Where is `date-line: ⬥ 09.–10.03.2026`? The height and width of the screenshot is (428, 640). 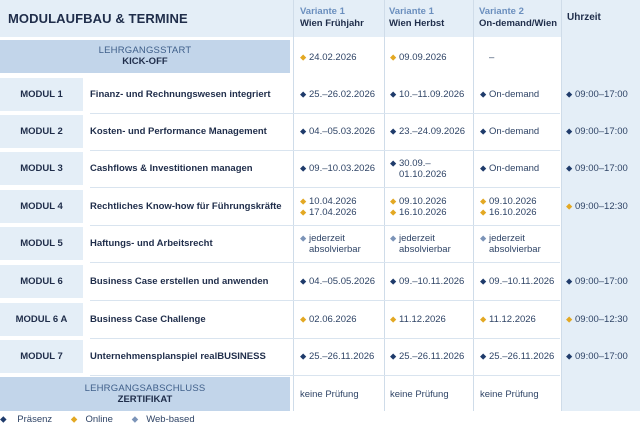
date-line: ⬥ 09.–10.03.2026 is located at coordinates (337, 168).